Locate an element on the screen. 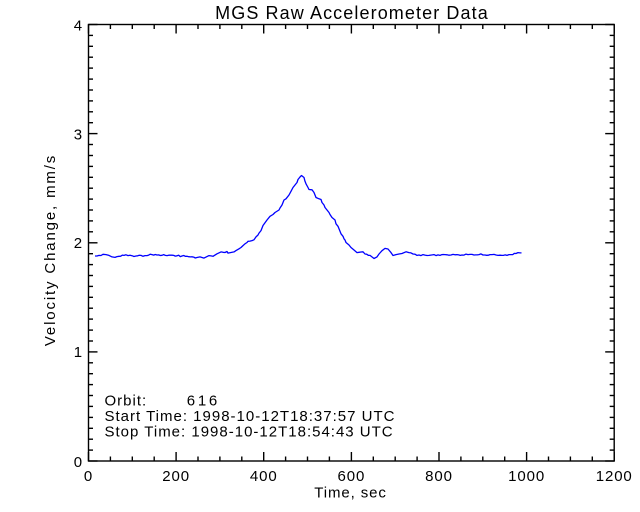 This screenshot has height=512, width=640. svg-text: 1000 is located at coordinates (526, 476).